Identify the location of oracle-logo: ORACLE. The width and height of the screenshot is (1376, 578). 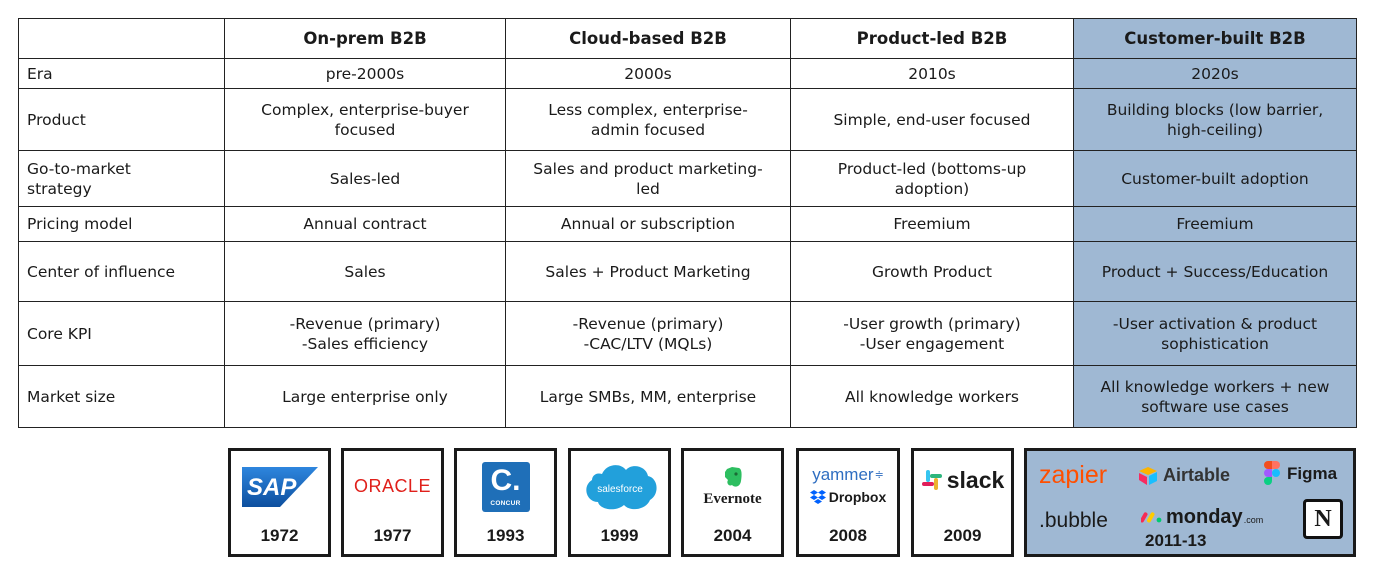
(392, 486).